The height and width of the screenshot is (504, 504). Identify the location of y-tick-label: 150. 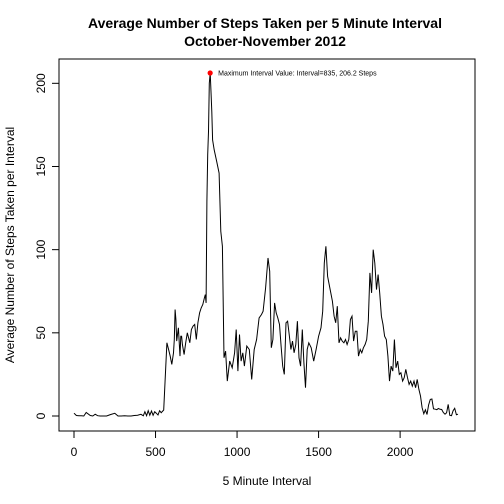
(41, 166).